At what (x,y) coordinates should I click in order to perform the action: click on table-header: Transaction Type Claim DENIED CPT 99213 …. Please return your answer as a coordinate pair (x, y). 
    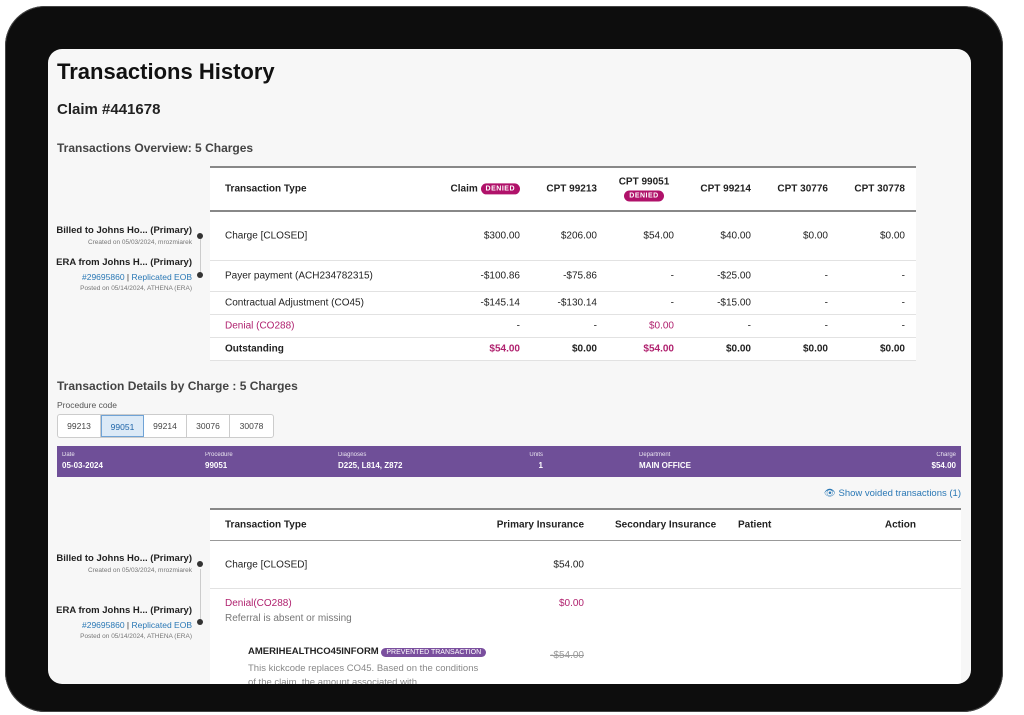
    Looking at the image, I should click on (563, 190).